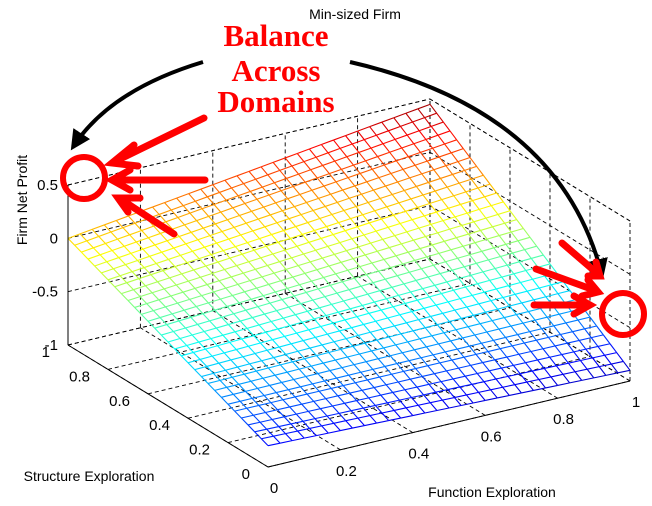 The height and width of the screenshot is (506, 652). I want to click on z-tick-labels: -1-0.500.5, so click(45, 265).